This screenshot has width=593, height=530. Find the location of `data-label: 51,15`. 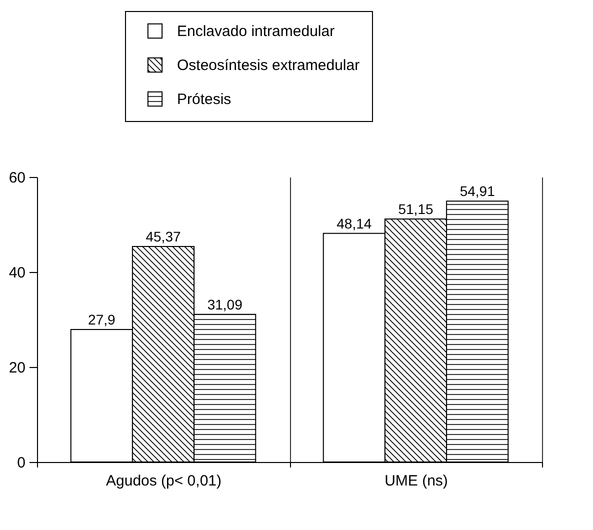

data-label: 51,15 is located at coordinates (416, 209).